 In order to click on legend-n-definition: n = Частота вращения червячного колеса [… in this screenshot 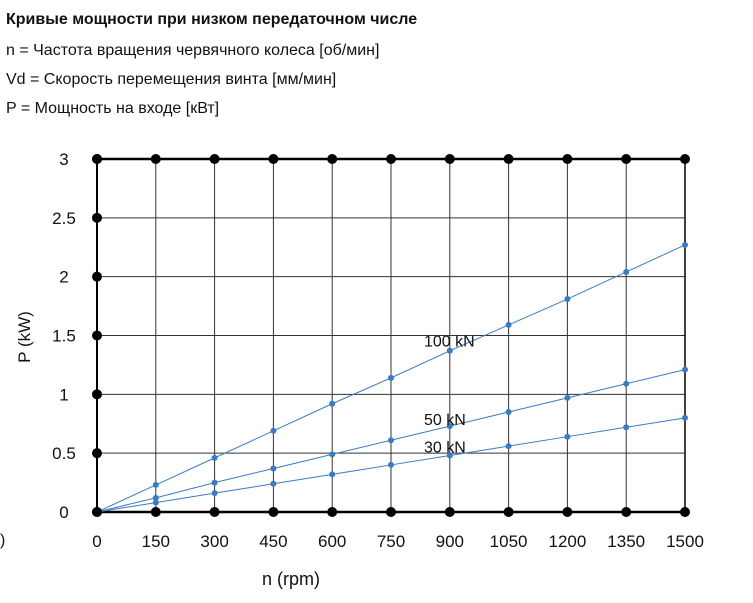, I will do `click(193, 50)`.